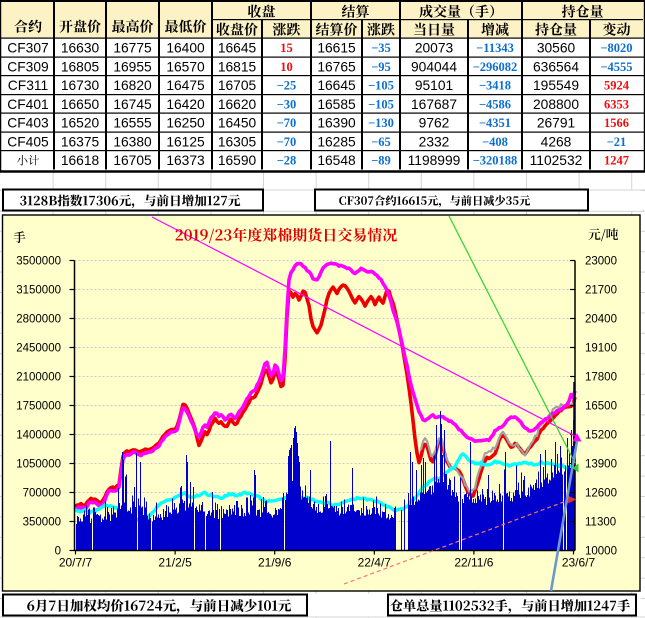 The height and width of the screenshot is (618, 645). Describe the element at coordinates (132, 141) in the screenshot. I see `svg-text: 16380` at that location.